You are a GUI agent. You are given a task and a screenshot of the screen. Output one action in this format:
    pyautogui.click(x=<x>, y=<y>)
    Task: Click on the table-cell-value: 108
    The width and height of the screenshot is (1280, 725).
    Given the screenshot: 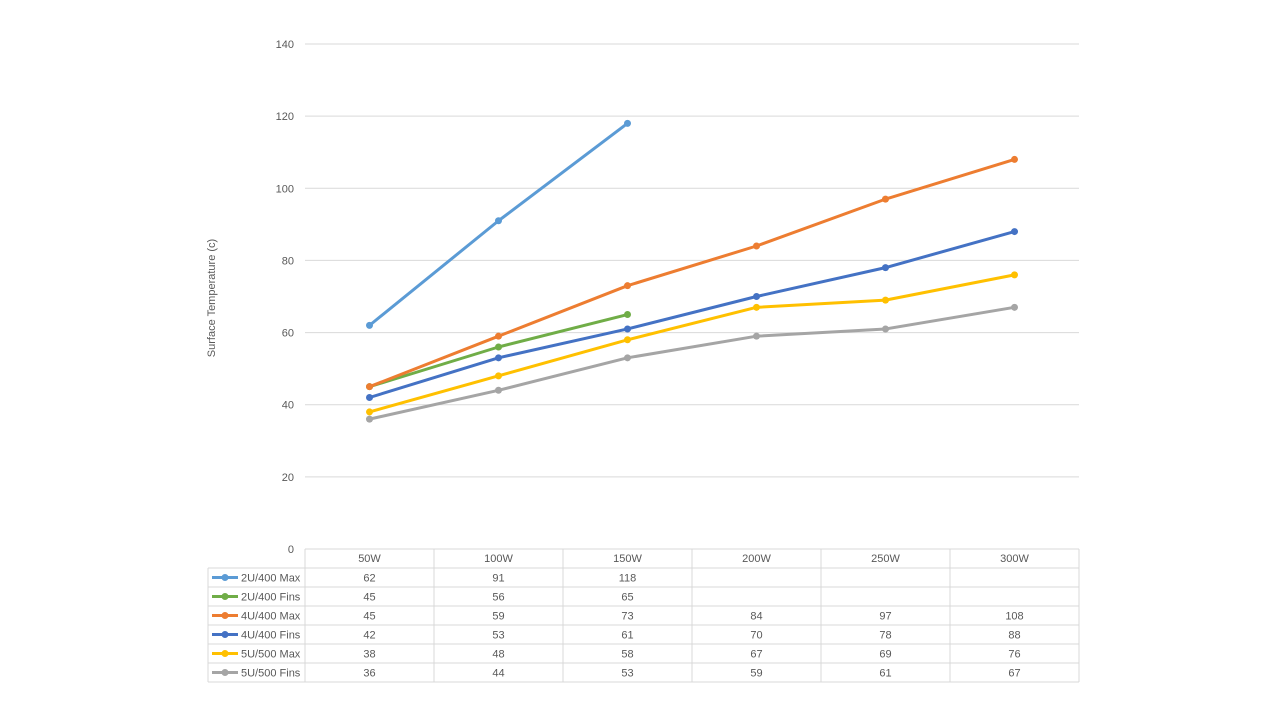 What is the action you would take?
    pyautogui.click(x=1014, y=617)
    